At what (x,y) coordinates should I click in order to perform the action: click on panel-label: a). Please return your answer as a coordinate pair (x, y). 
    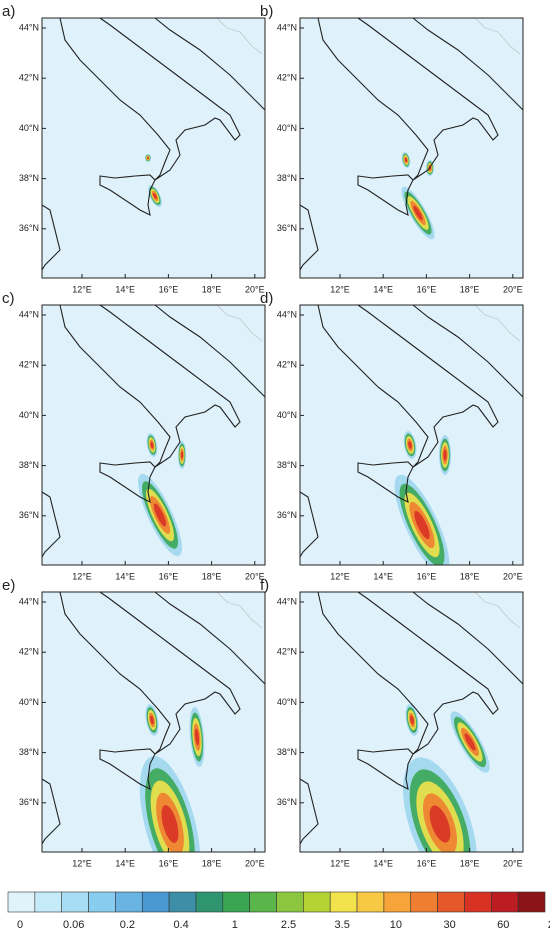
    Looking at the image, I should click on (8, 11).